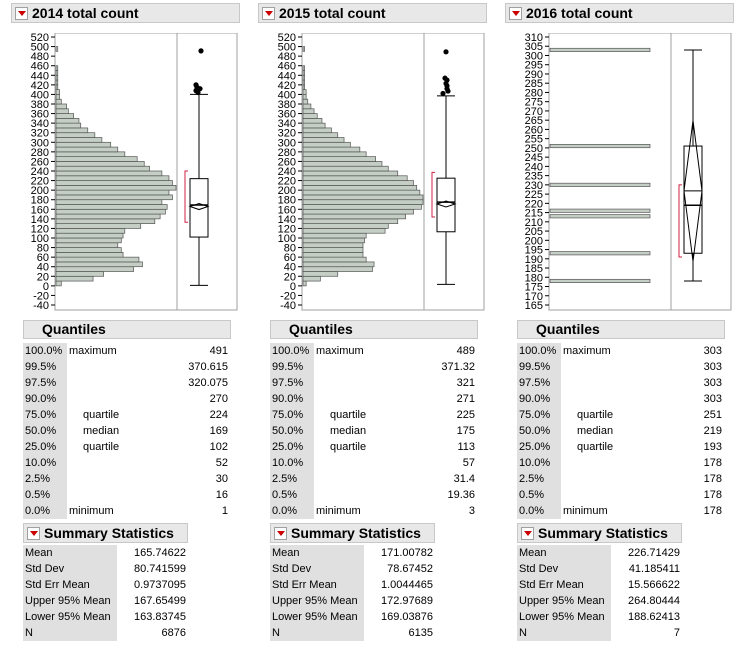 Image resolution: width=736 pixels, height=648 pixels. I want to click on quantile-percent: 2.5%, so click(292, 479).